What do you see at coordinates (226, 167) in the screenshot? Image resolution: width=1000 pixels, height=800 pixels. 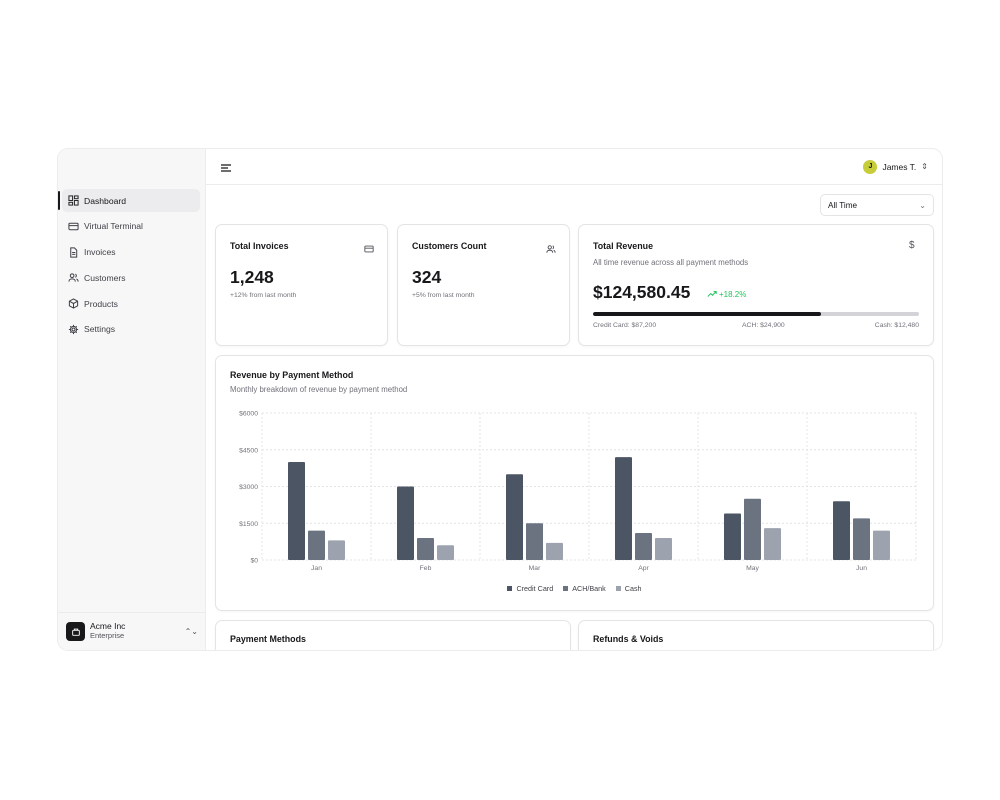 I see `menu-toggle-icon` at bounding box center [226, 167].